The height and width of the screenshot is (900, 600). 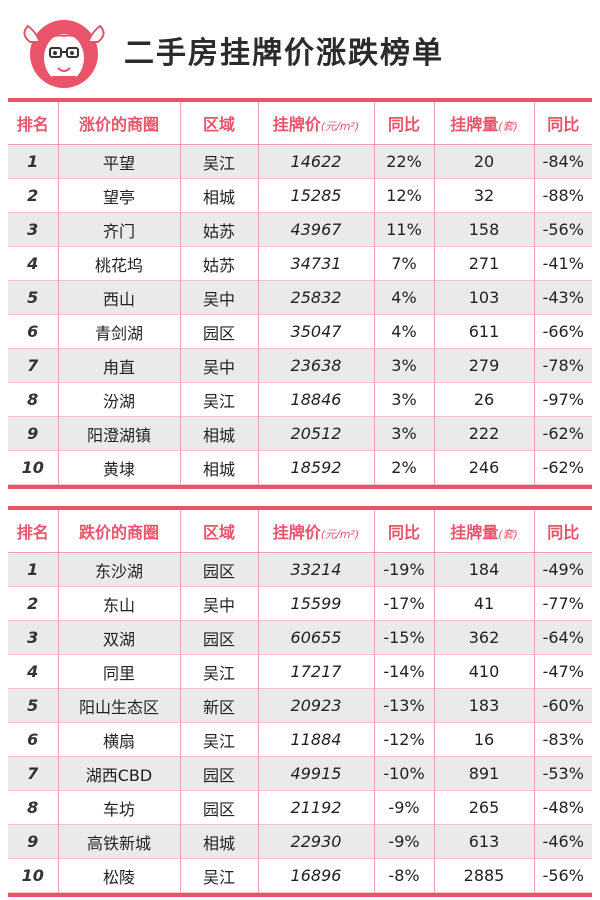 What do you see at coordinates (484, 603) in the screenshot?
I see `volume-cell: 41` at bounding box center [484, 603].